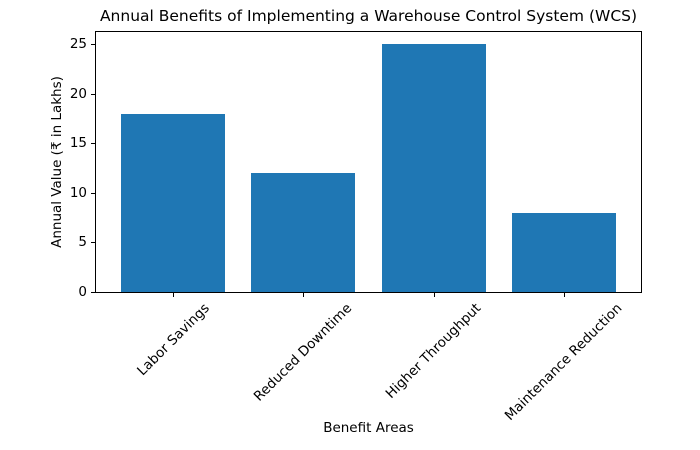  What do you see at coordinates (433, 168) in the screenshot?
I see `bar-higher-throughput` at bounding box center [433, 168].